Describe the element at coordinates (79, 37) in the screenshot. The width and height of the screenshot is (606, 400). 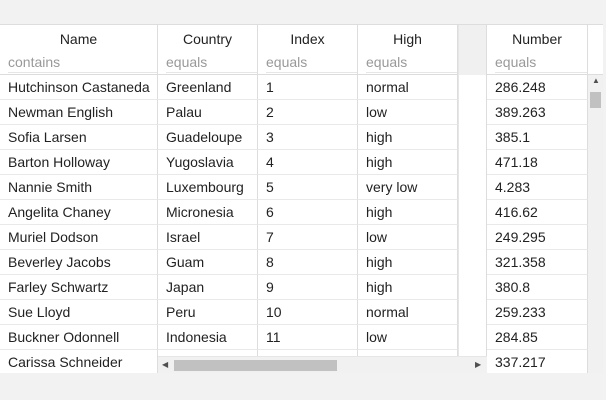
I see `column-header-name: Name` at that location.